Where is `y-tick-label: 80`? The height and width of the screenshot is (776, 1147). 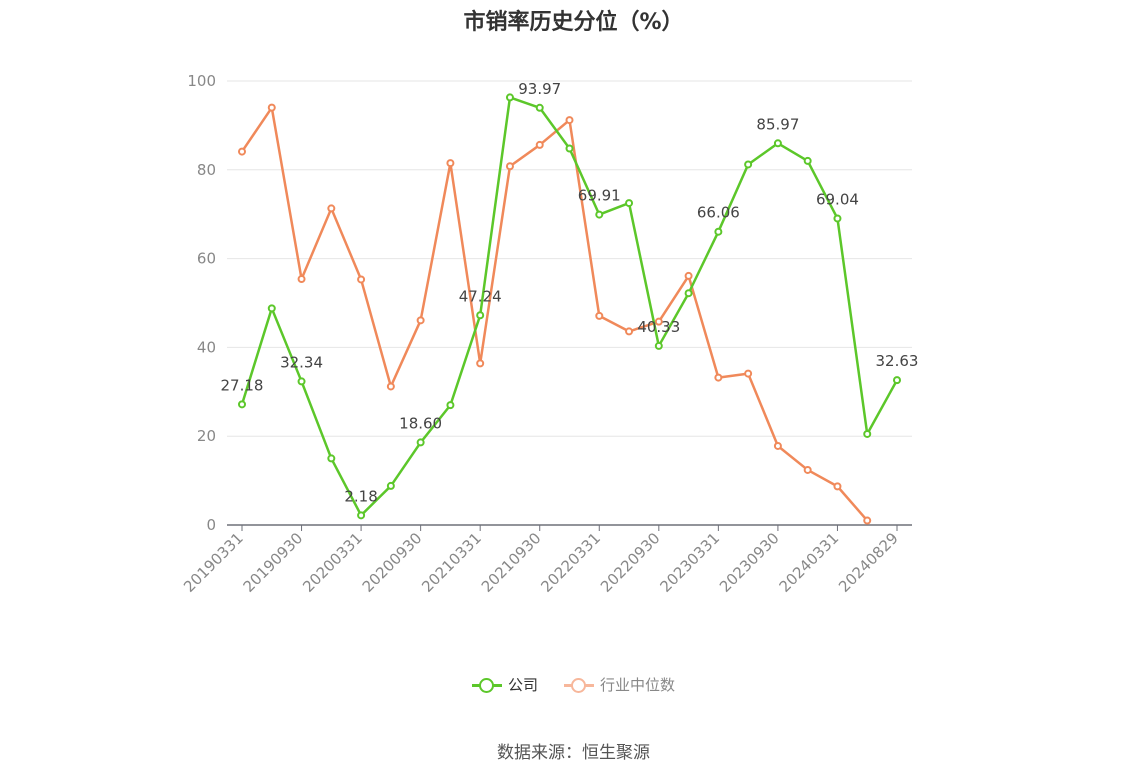
y-tick-label: 80 is located at coordinates (206, 170).